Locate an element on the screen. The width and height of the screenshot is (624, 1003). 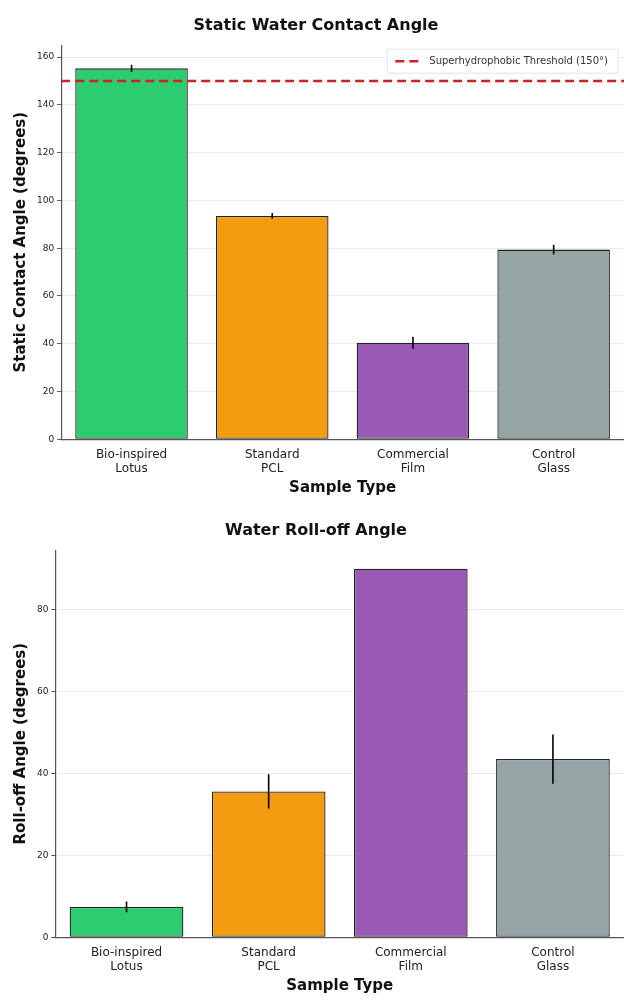
legend-label: Superhydrophobic Threshold (150°) is located at coordinates (519, 60).